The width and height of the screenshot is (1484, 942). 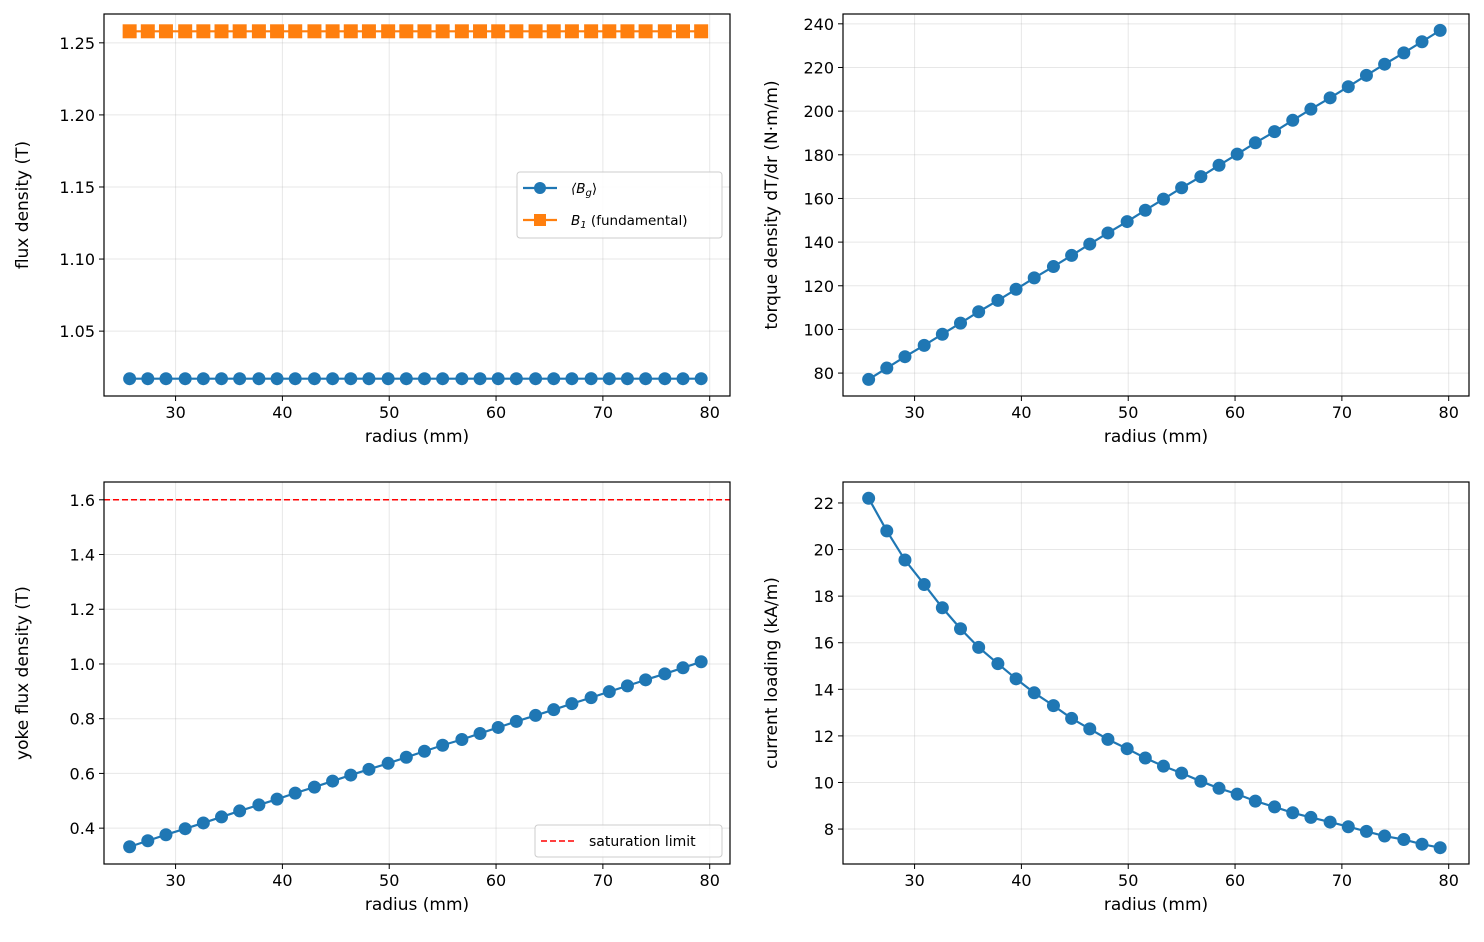 I want to click on legend-label-sub: g, so click(x=589, y=193).